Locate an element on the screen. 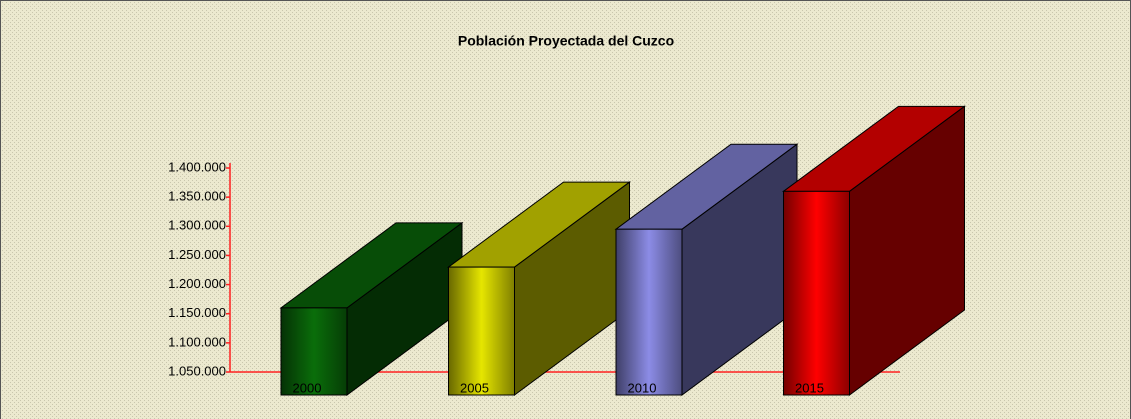  y-tick-label: 1.200.000 is located at coordinates (197, 283).